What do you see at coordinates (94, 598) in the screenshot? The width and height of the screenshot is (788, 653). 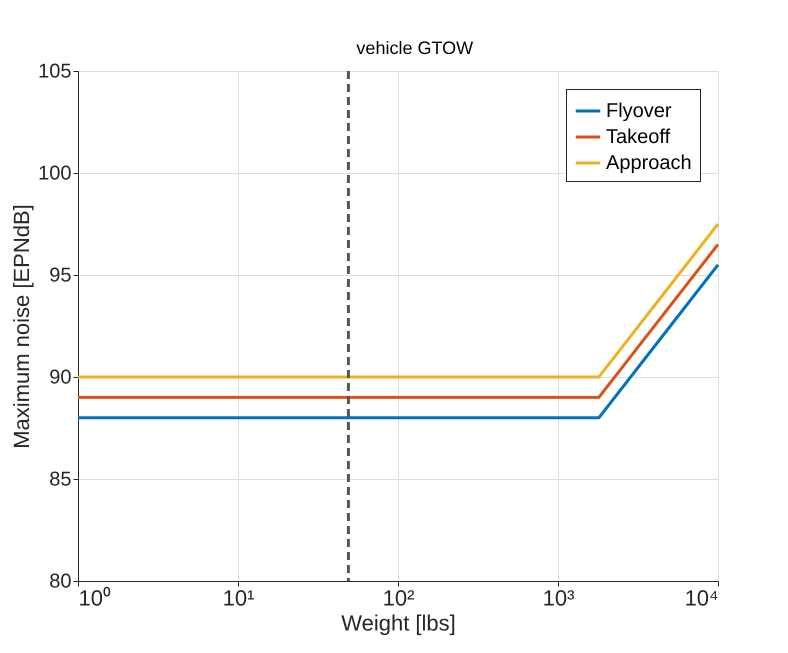 I see `x-tick-label: 10⁰` at bounding box center [94, 598].